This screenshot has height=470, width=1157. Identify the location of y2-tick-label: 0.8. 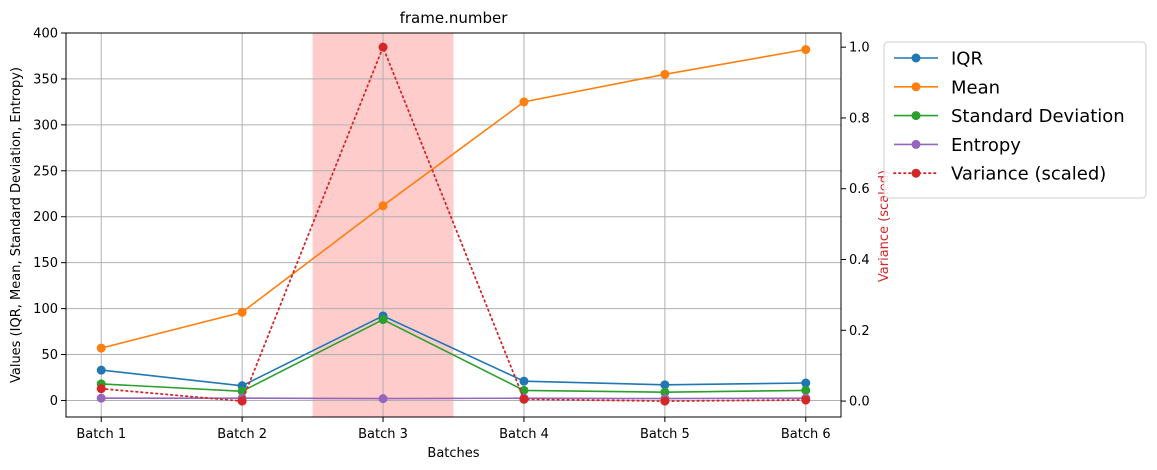
(859, 118).